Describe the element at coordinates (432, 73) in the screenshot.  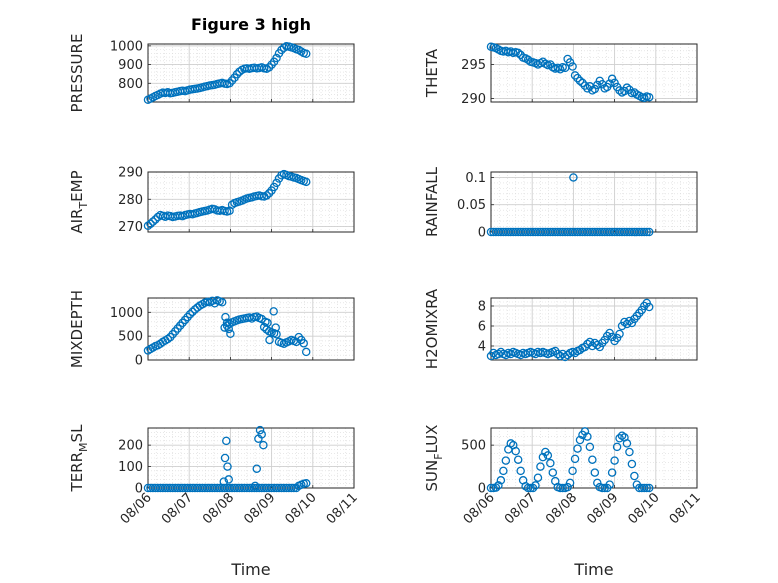
I see `y-axis-label-main: THETA` at that location.